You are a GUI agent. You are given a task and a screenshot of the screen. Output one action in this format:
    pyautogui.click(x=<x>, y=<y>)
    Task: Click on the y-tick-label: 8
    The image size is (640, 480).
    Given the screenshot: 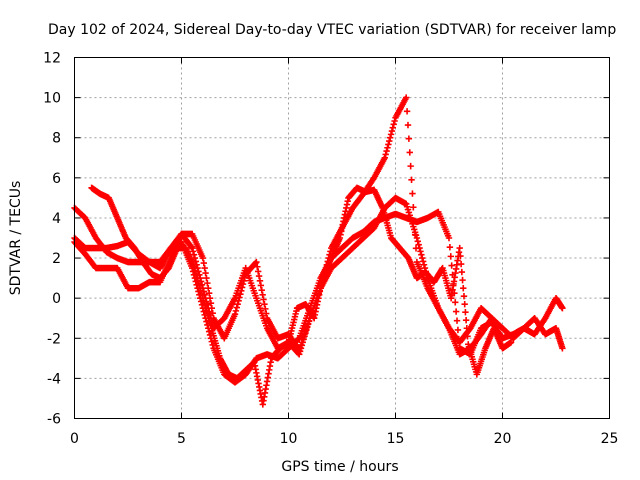 What is the action you would take?
    pyautogui.click(x=56, y=139)
    